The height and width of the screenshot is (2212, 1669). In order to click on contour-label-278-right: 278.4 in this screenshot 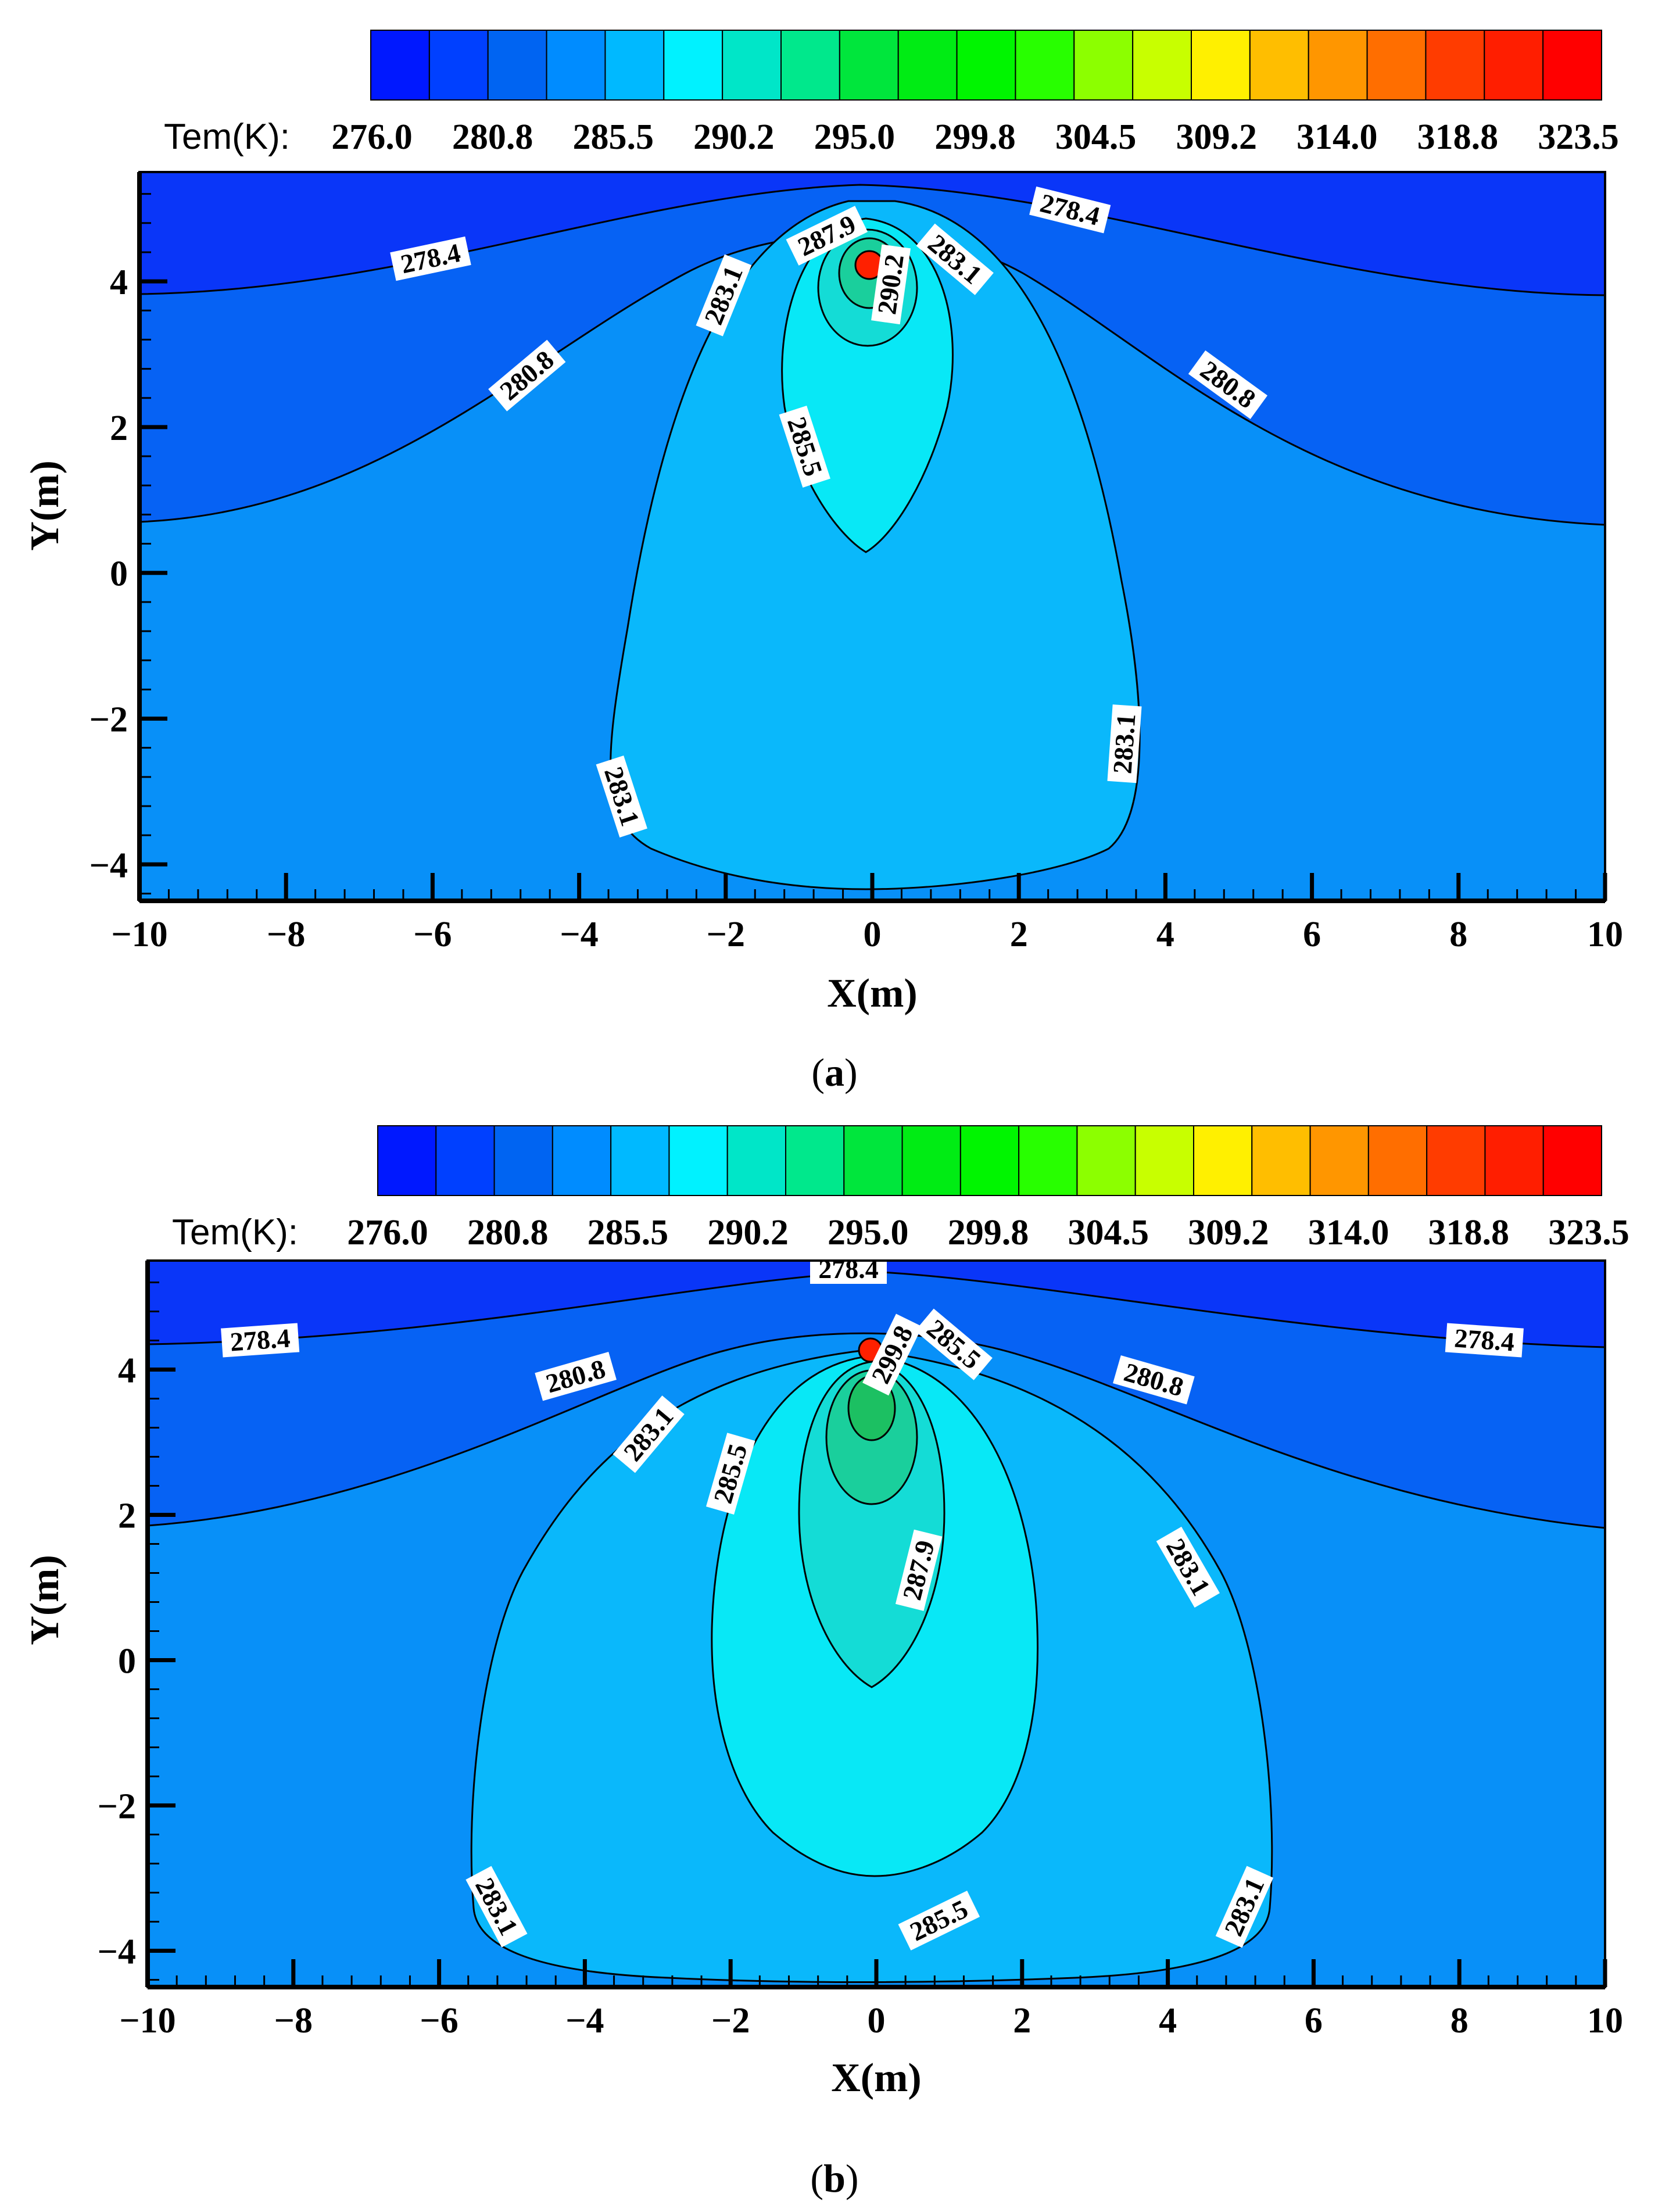, I will do `click(1485, 1340)`.